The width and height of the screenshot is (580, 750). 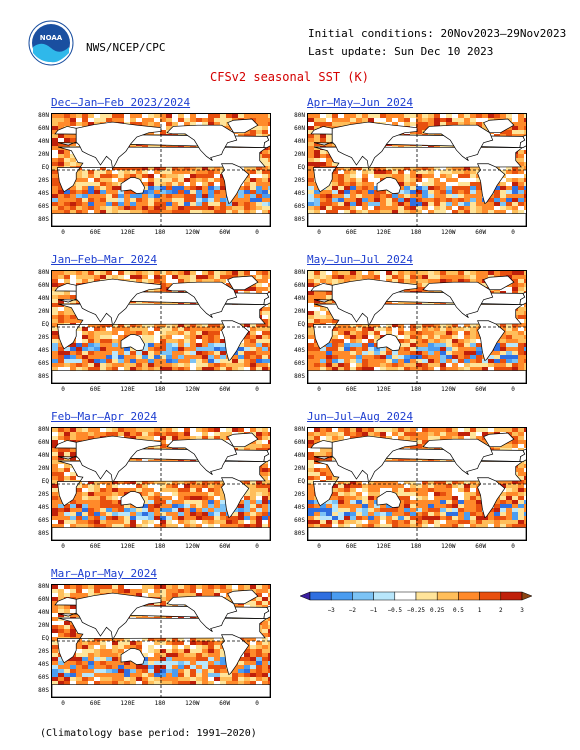 What do you see at coordinates (51, 43) in the screenshot?
I see `noaa-logo-icon: NOAA` at bounding box center [51, 43].